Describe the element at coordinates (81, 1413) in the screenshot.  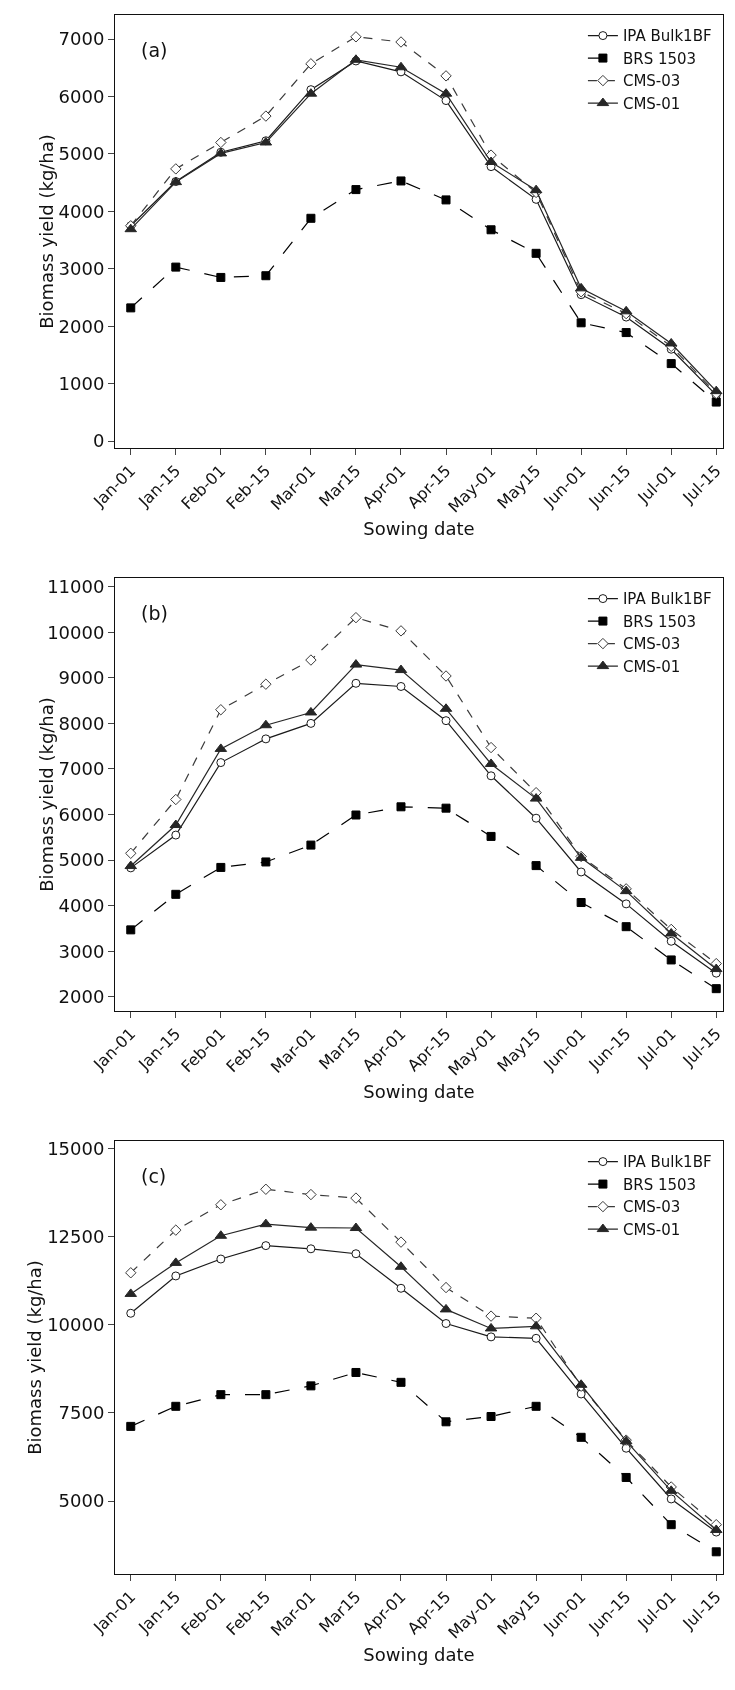
I see `y-tick-label: 7500` at that location.